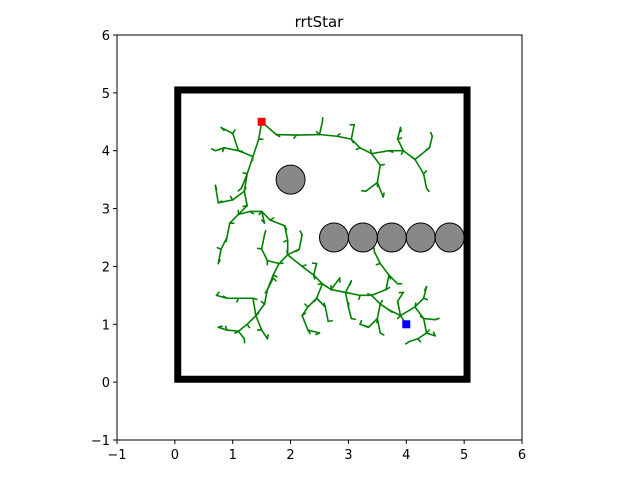  I want to click on y-tick-label: 6, so click(106, 36).